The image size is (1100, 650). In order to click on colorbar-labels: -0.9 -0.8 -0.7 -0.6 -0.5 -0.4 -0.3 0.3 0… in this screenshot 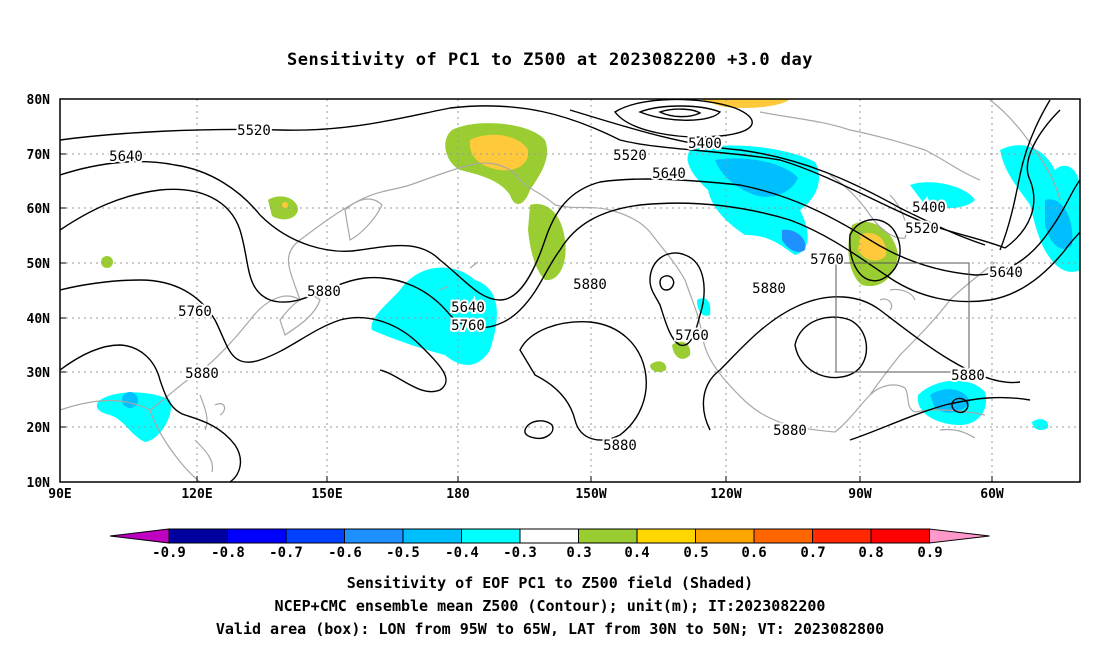, I will do `click(547, 553)`.